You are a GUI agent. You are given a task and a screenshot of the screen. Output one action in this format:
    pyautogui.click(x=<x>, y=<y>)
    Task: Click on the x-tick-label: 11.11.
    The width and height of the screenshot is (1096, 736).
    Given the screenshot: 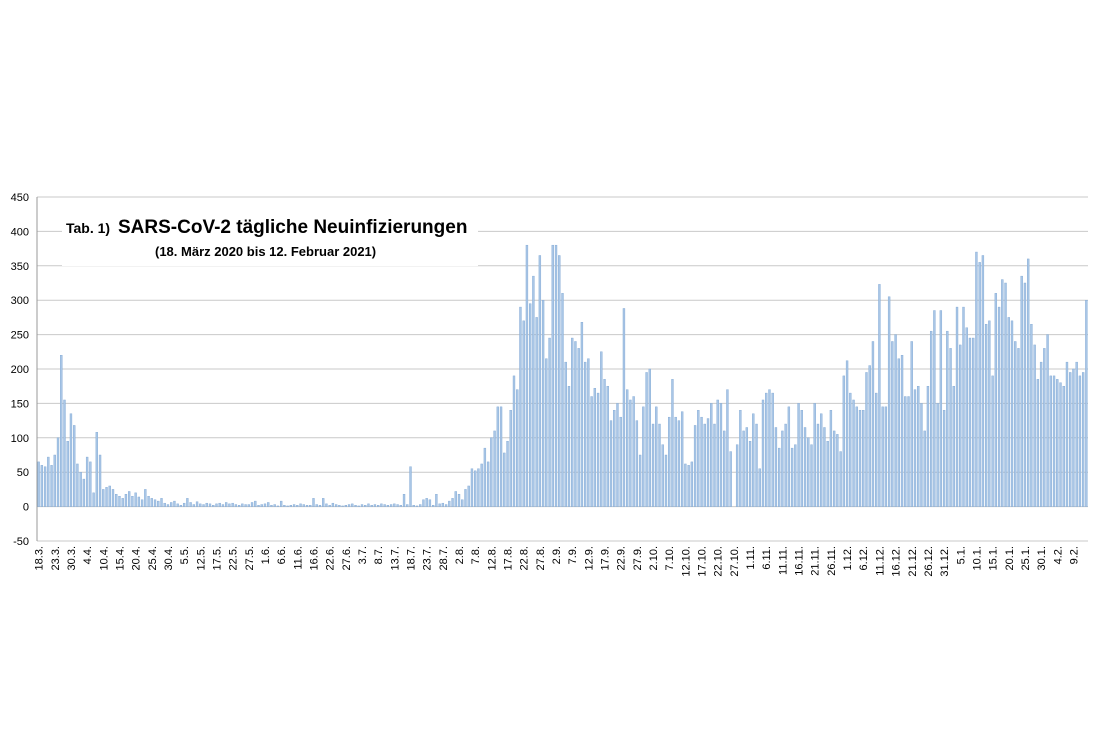 What is the action you would take?
    pyautogui.click(x=783, y=560)
    